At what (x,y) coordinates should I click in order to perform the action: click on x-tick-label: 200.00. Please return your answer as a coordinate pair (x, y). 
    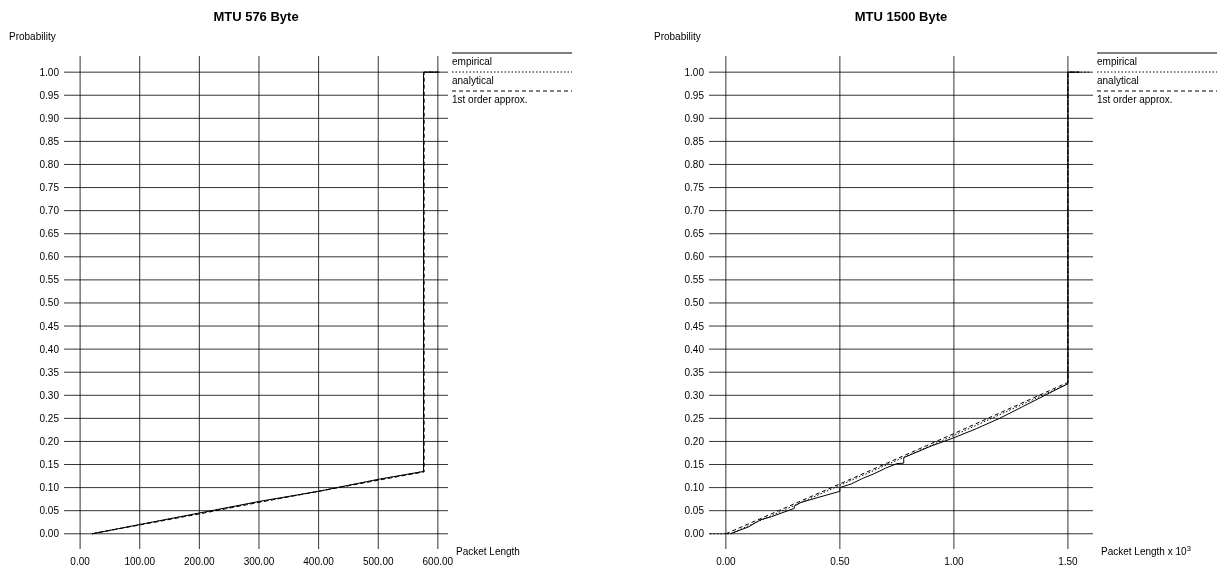
    Looking at the image, I should click on (200, 561).